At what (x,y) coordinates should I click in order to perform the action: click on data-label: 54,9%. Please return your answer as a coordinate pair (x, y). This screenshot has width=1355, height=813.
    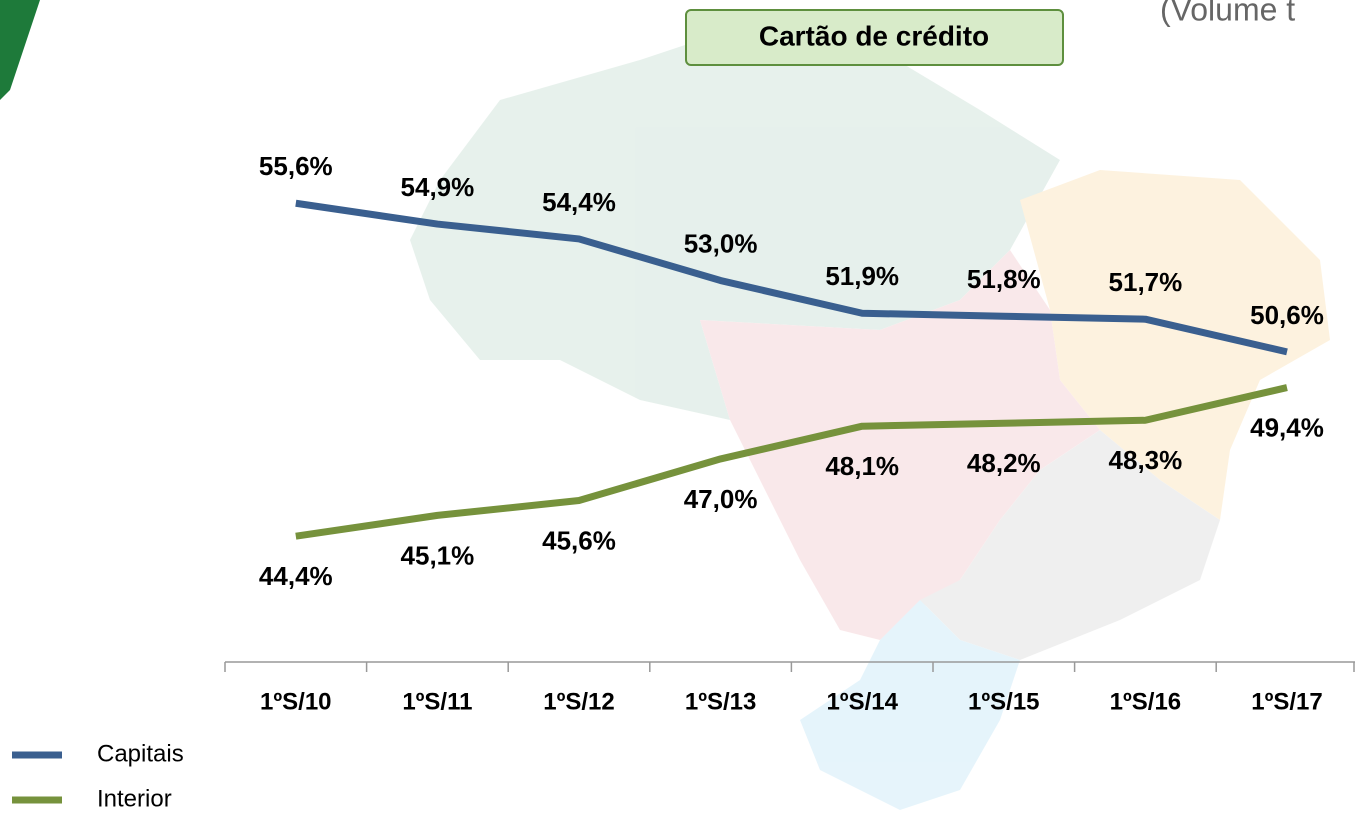
    Looking at the image, I should click on (438, 187).